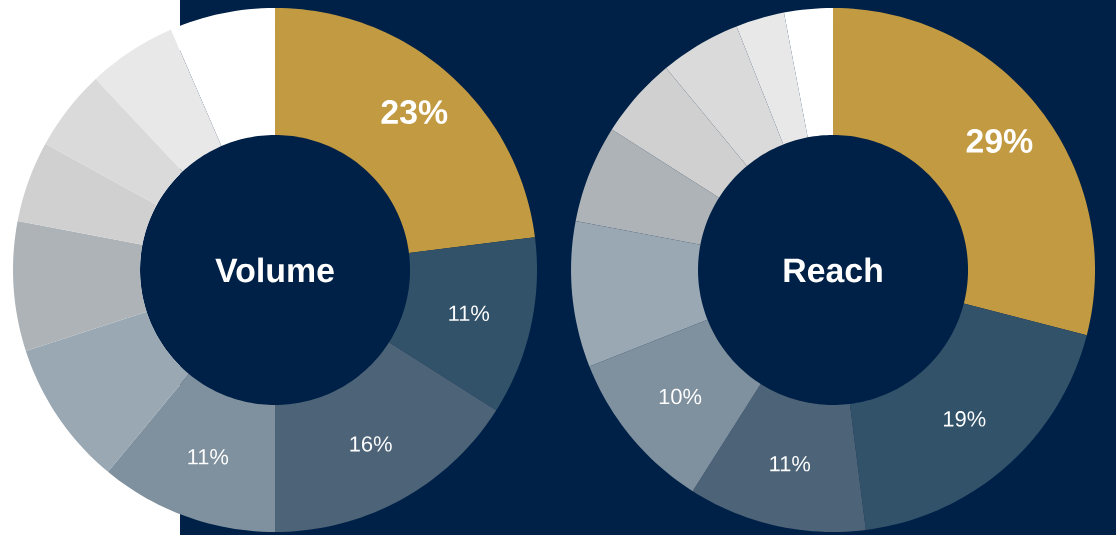  I want to click on data-label: 19%, so click(965, 419).